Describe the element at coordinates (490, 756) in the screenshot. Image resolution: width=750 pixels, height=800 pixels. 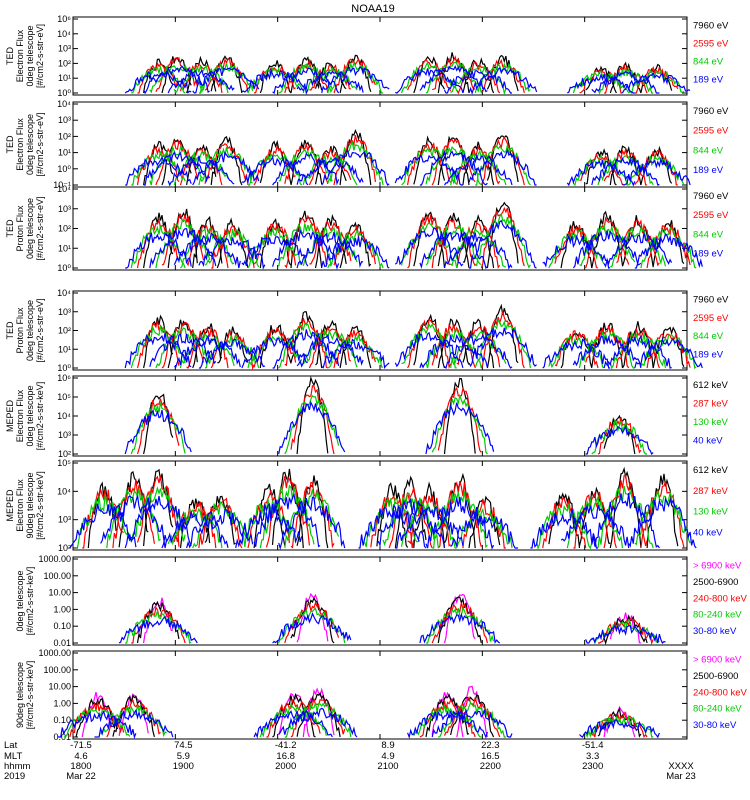
I see `x-row-value: 16.5` at that location.